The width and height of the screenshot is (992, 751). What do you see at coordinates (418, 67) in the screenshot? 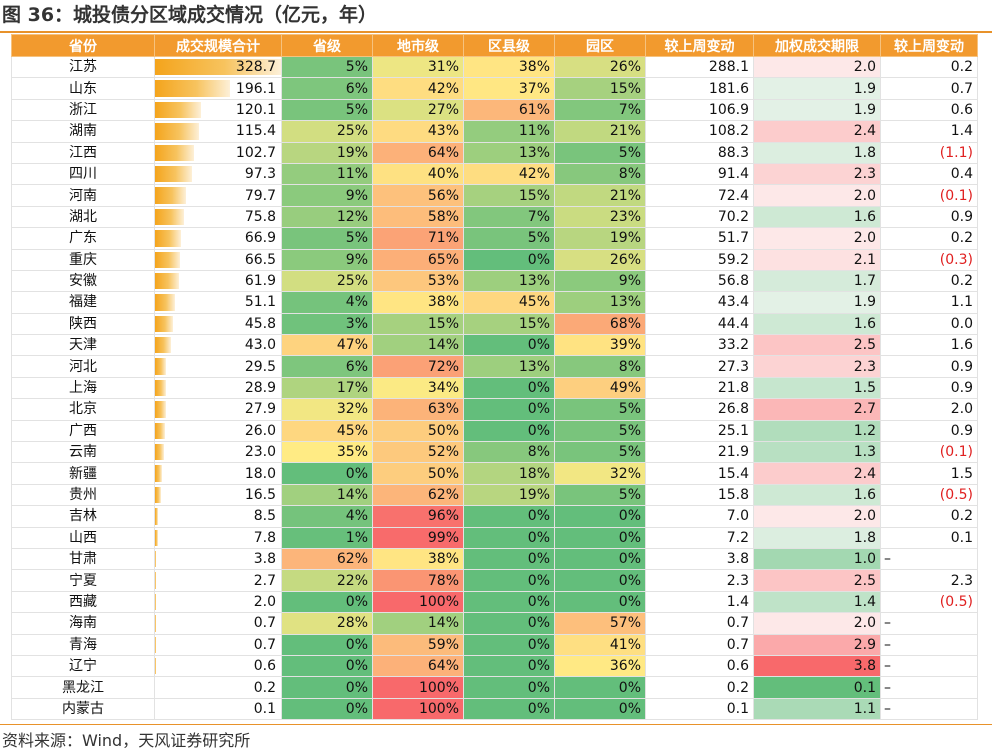
I see `prefecture-share-cell: 31%` at bounding box center [418, 67].